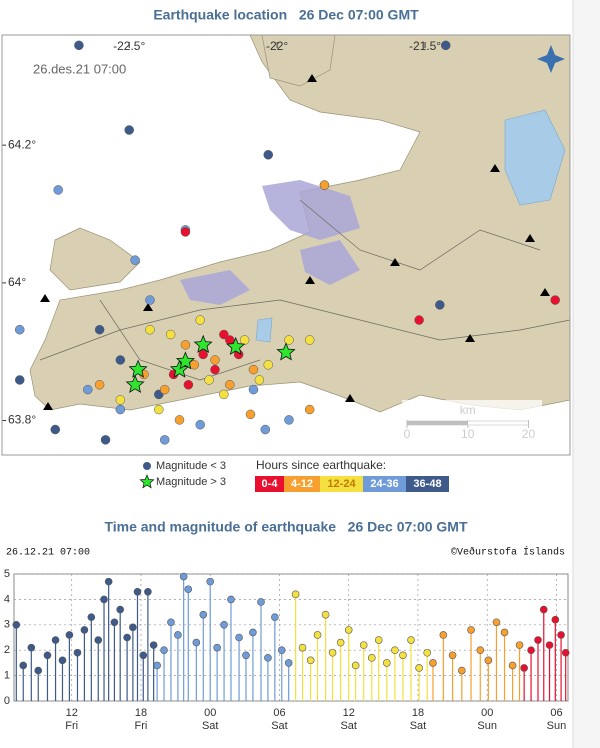 This screenshot has height=748, width=600. I want to click on sidebar, so click(586, 374).